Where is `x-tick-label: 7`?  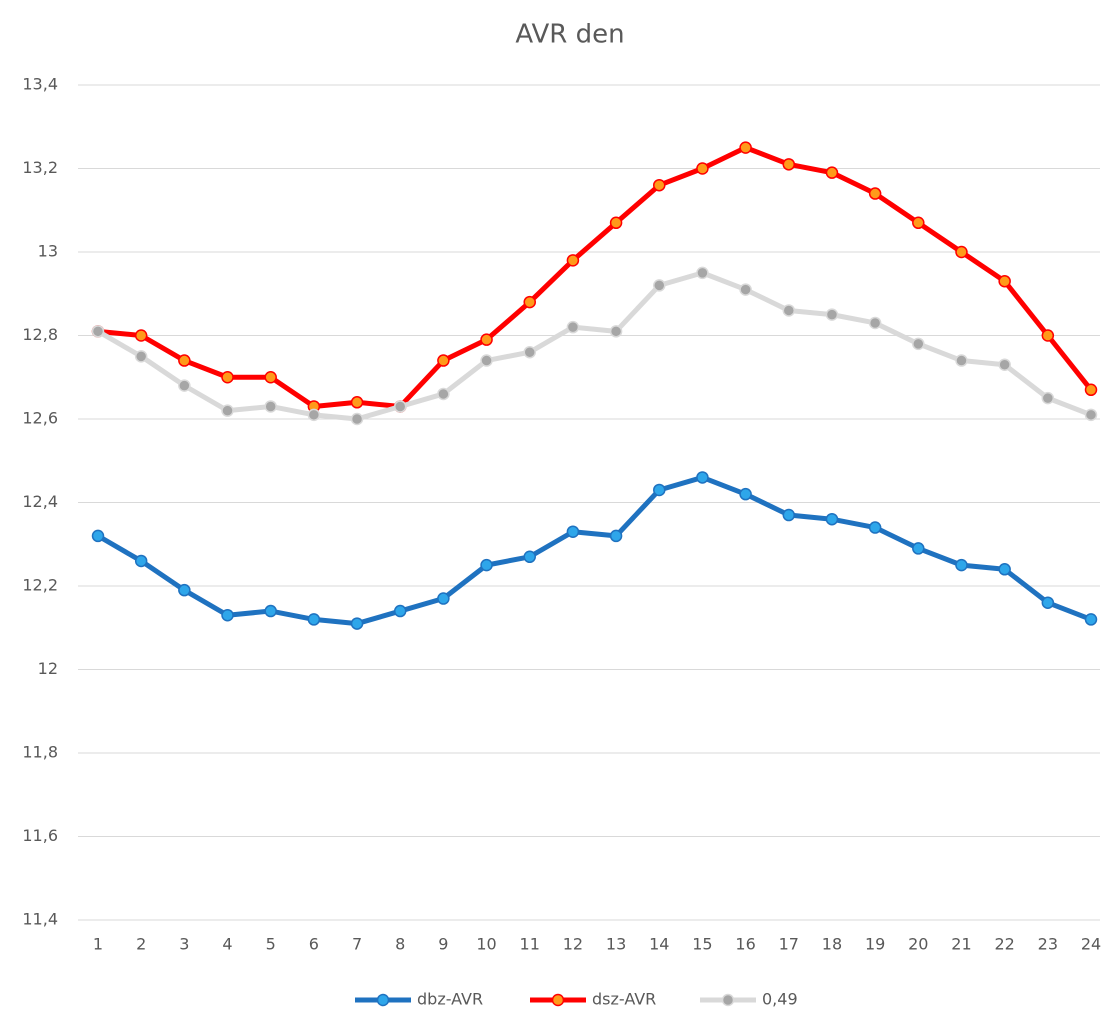
x-tick-label: 7 is located at coordinates (357, 944).